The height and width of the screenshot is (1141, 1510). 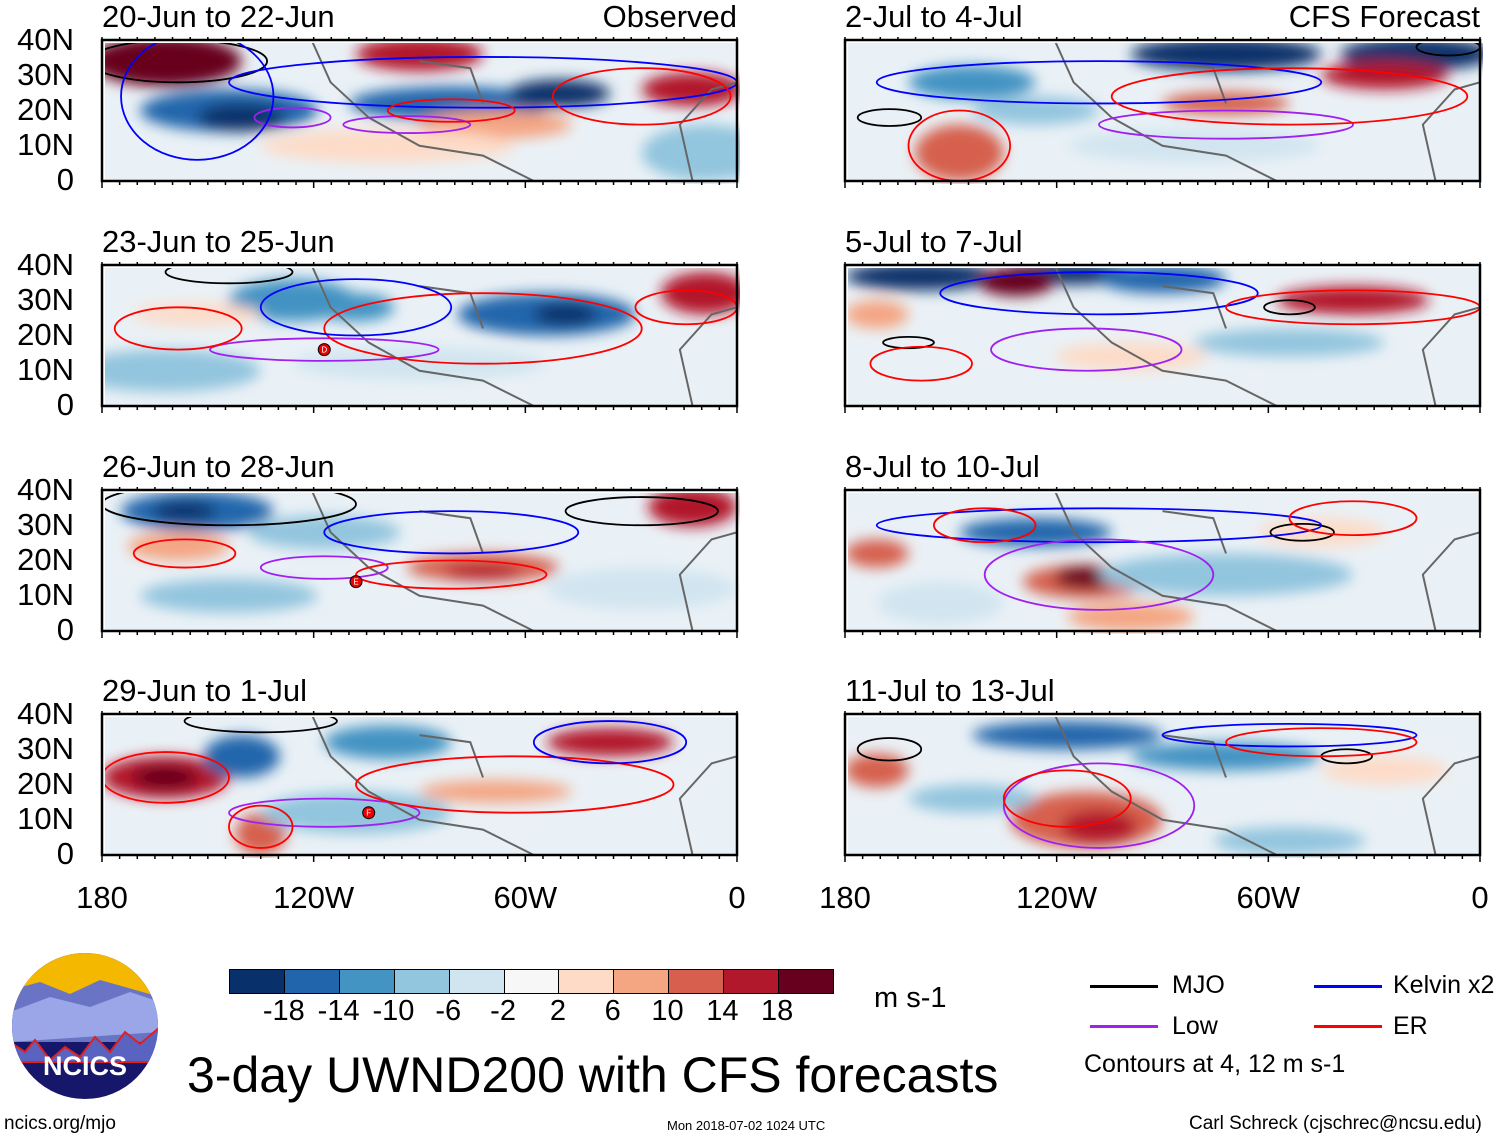 What do you see at coordinates (612, 1011) in the screenshot?
I see `colorbar-tick-label: 6` at bounding box center [612, 1011].